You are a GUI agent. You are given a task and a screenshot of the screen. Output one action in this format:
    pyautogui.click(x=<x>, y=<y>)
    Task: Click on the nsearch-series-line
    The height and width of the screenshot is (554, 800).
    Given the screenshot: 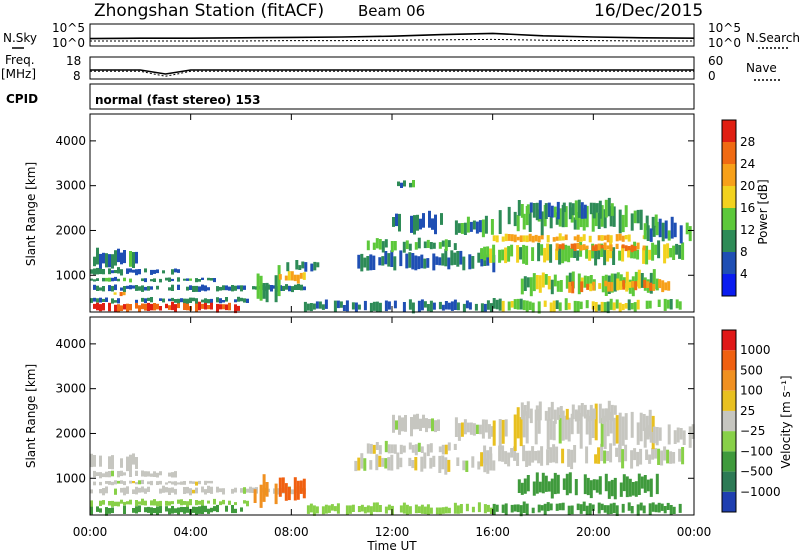 What is the action you would take?
    pyautogui.click(x=392, y=40)
    